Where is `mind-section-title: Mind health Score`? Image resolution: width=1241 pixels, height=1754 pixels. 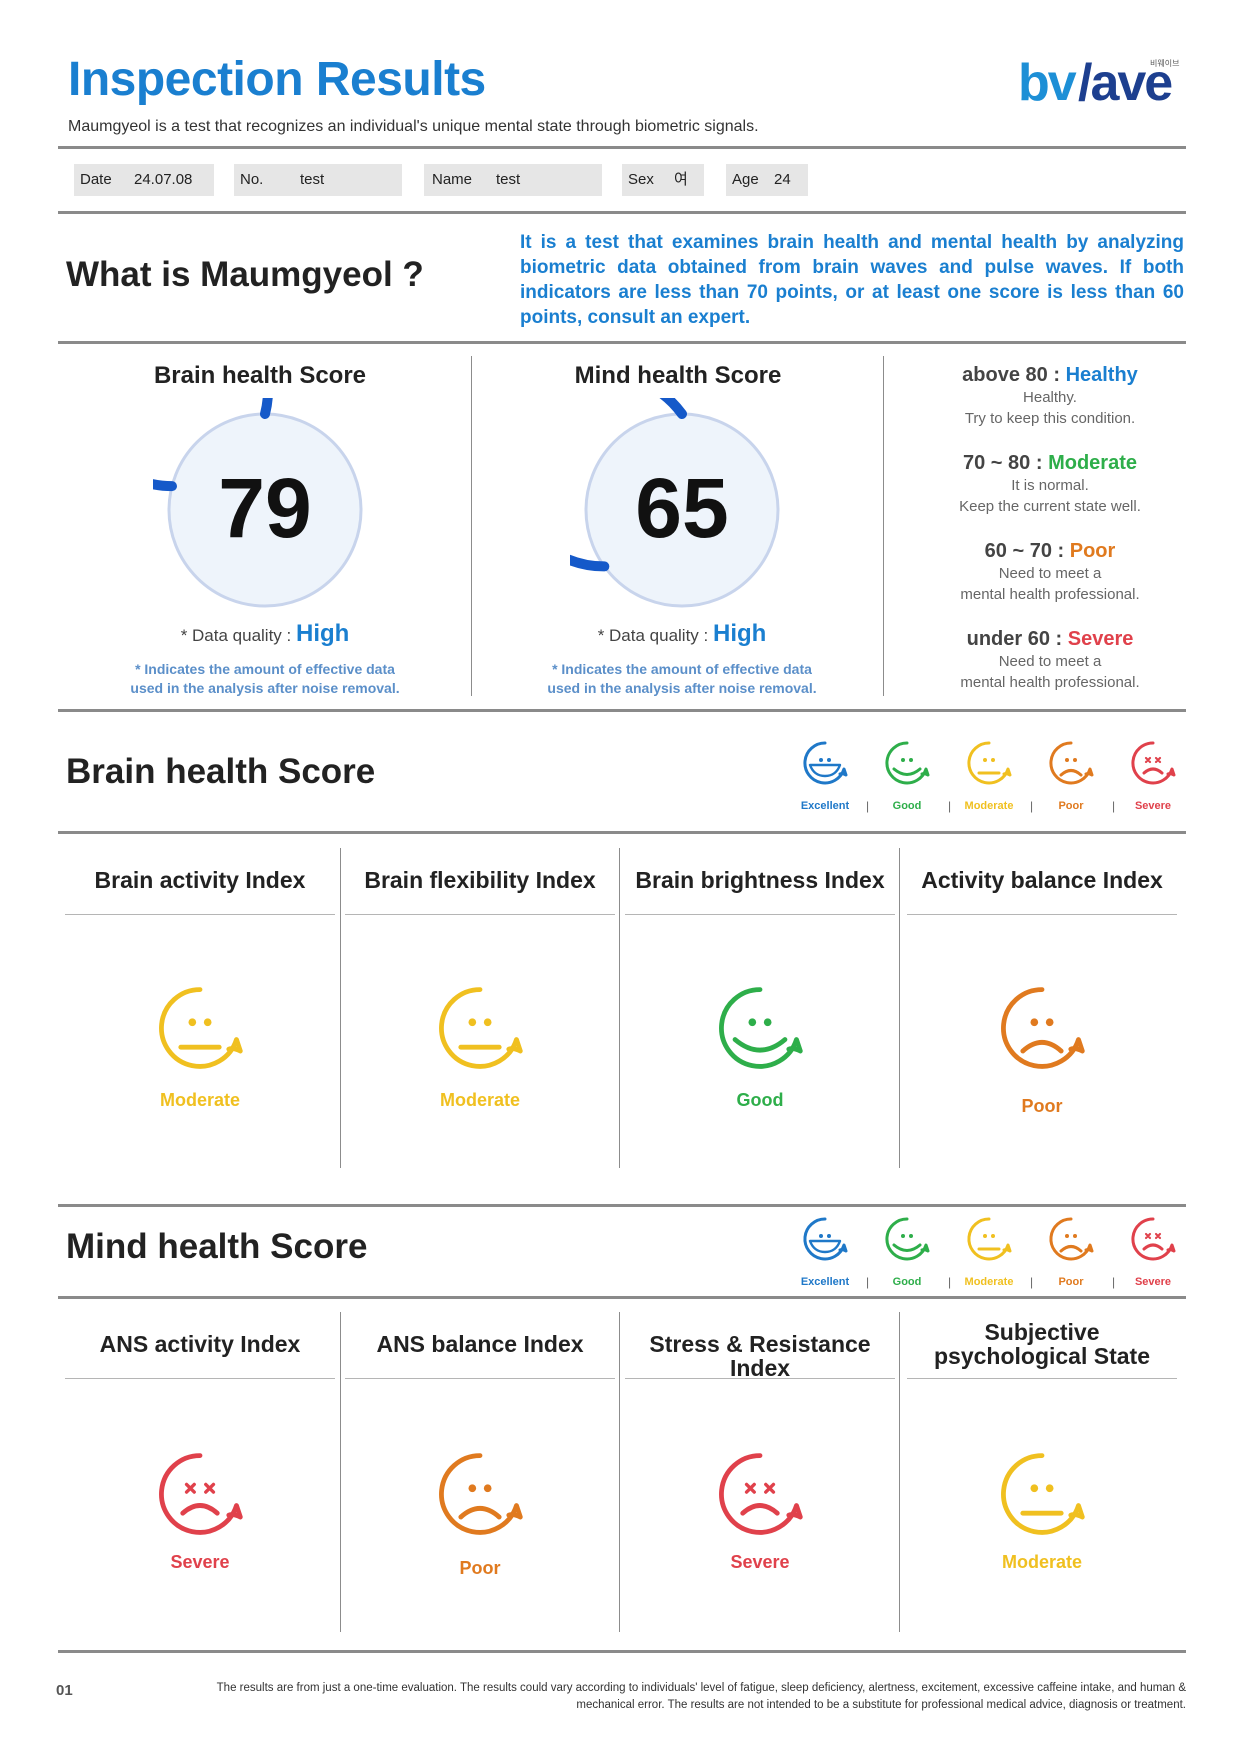
mind-section-title: Mind health Score is located at coordinates (217, 1246).